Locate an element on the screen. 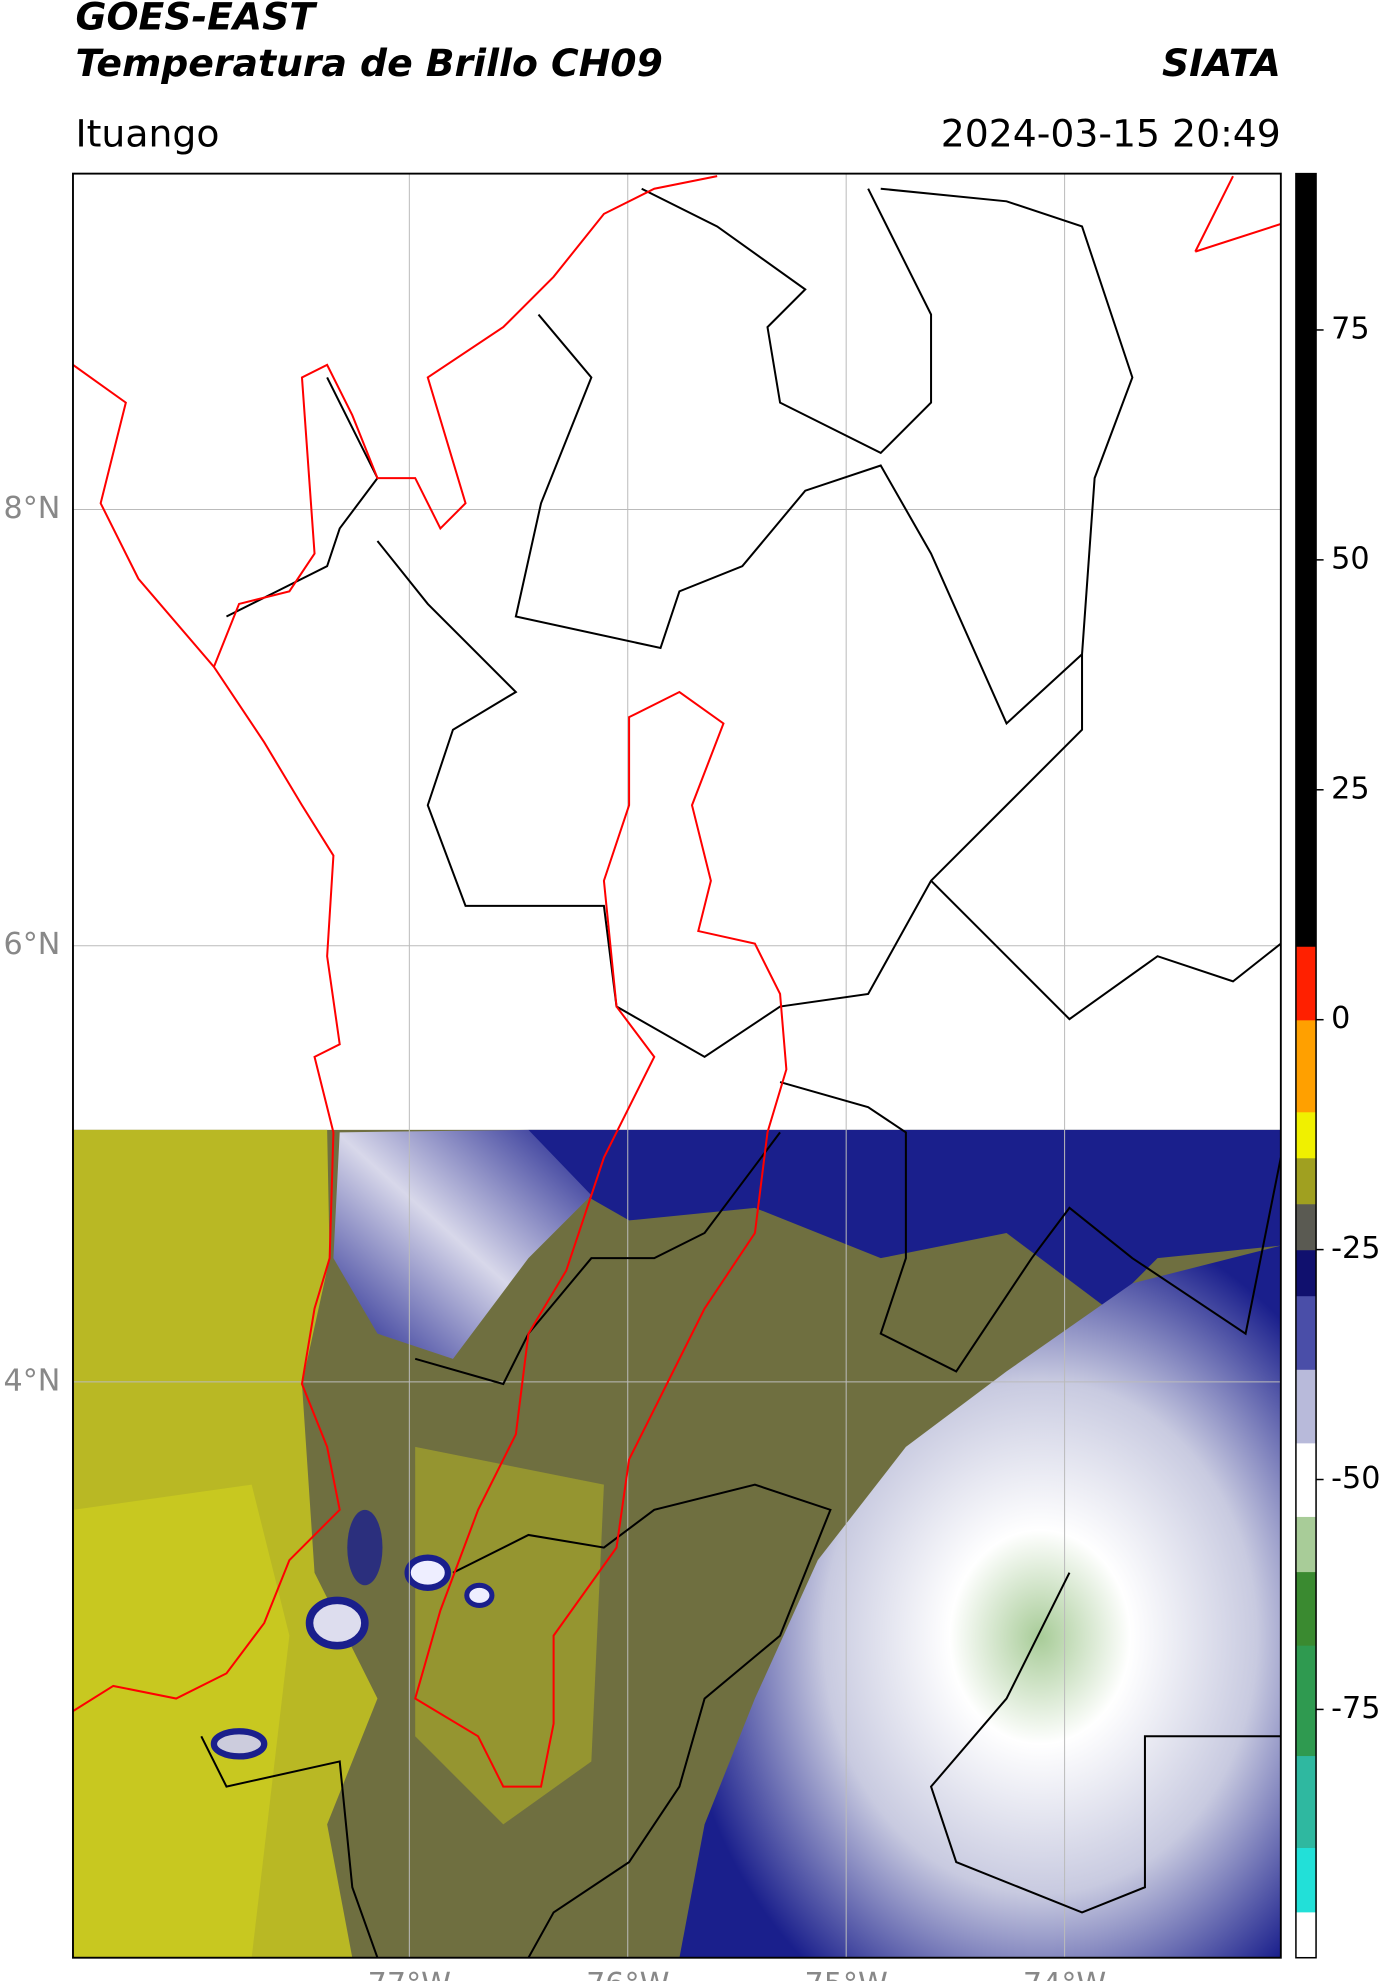 This screenshot has width=1384, height=1981. basin-outline is located at coordinates (601, 1239).